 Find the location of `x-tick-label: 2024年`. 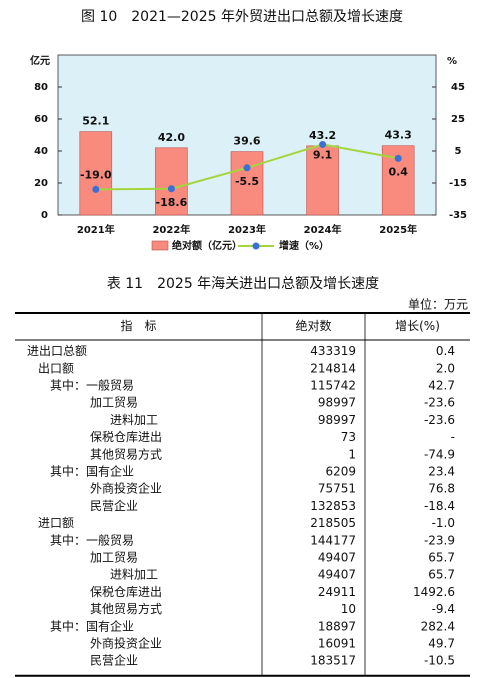

x-tick-label: 2024年 is located at coordinates (323, 229).